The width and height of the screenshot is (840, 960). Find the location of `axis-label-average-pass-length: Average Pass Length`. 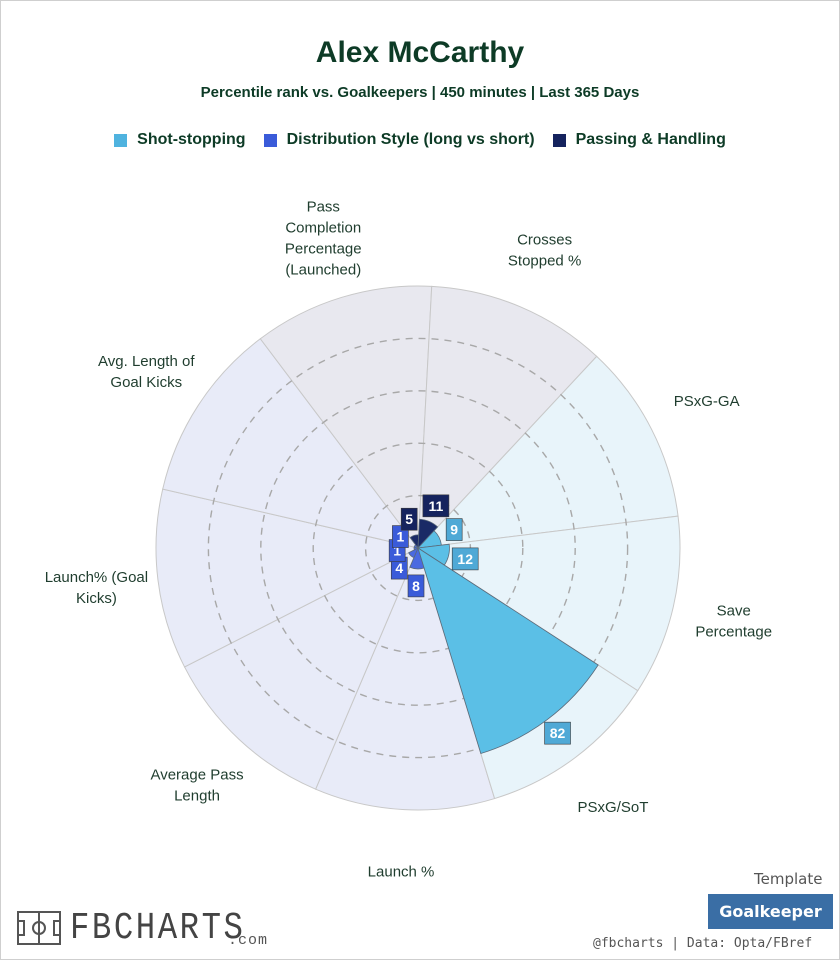

axis-label-average-pass-length: Average Pass Length is located at coordinates (196, 785).